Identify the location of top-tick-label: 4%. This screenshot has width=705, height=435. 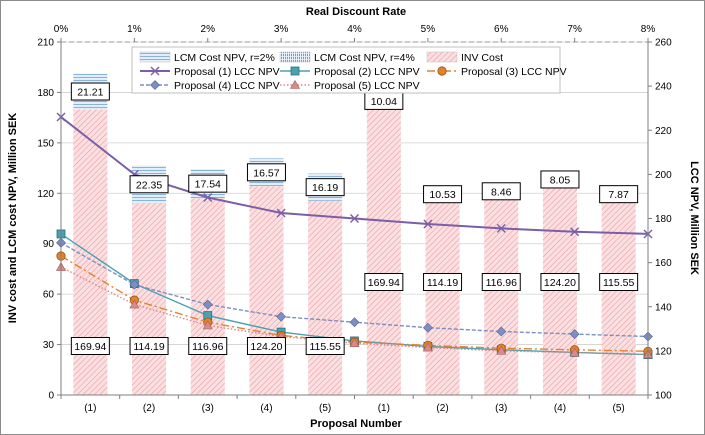
(354, 29).